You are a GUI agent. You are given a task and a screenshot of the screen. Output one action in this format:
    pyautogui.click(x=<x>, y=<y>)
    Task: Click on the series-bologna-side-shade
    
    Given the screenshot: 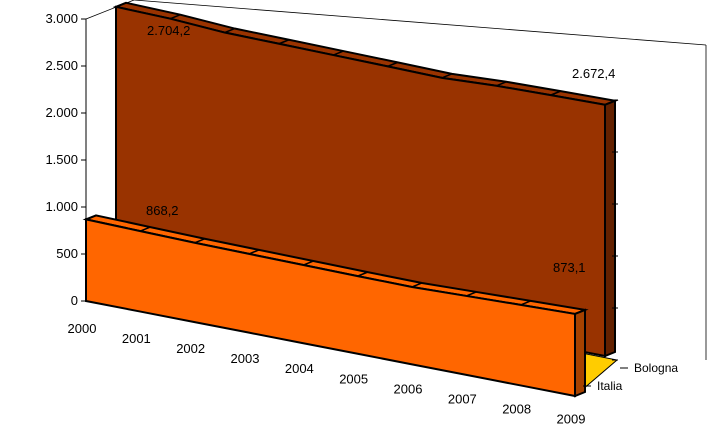 What is the action you would take?
    pyautogui.click(x=610, y=228)
    